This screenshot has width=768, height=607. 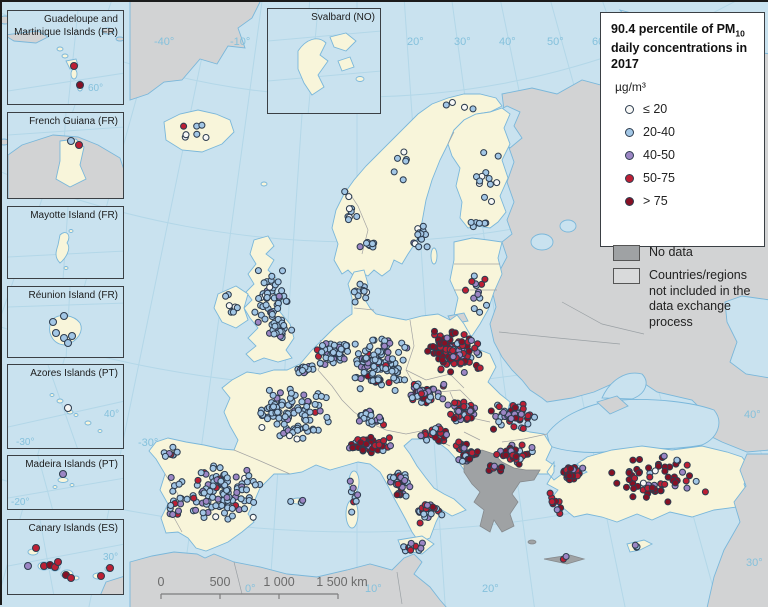 What do you see at coordinates (629, 178) in the screenshot?
I see `legend-class-dot` at bounding box center [629, 178].